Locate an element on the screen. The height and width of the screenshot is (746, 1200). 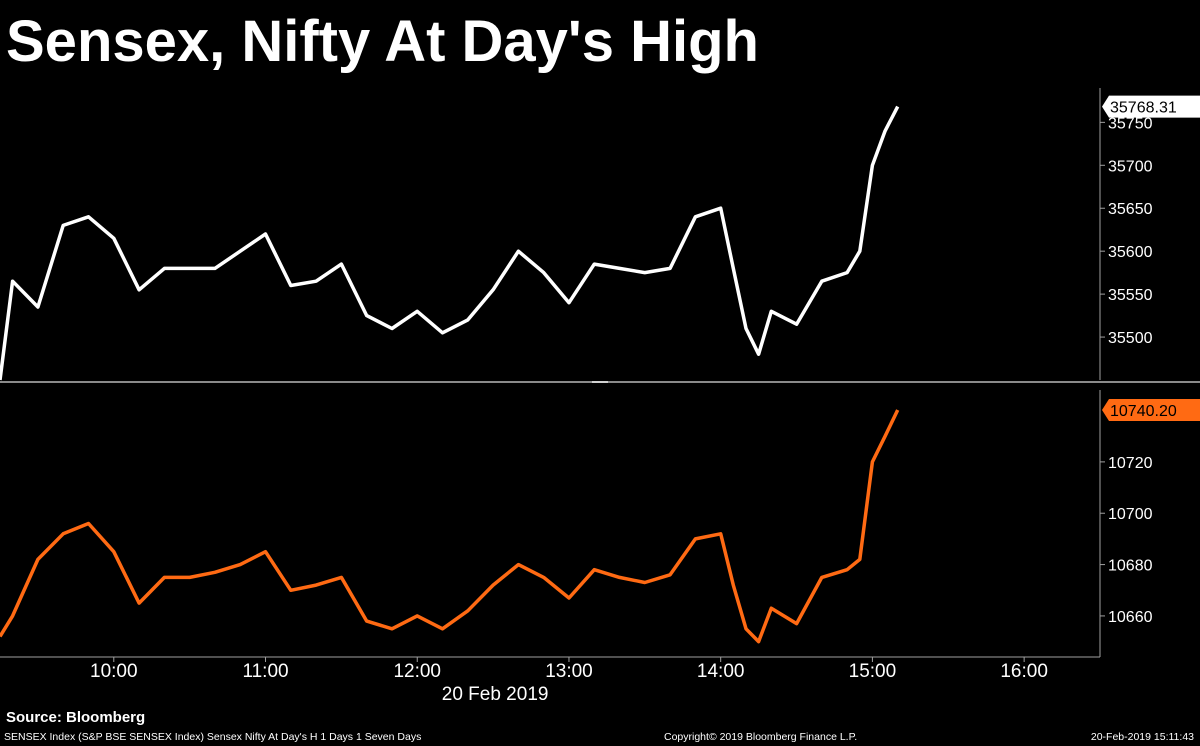
sensex-y-tick-label: 35750 is located at coordinates (1130, 123).